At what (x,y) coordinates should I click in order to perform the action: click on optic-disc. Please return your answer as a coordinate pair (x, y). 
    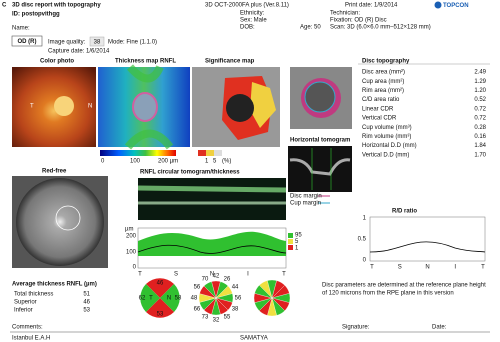
    Looking at the image, I should click on (64, 106).